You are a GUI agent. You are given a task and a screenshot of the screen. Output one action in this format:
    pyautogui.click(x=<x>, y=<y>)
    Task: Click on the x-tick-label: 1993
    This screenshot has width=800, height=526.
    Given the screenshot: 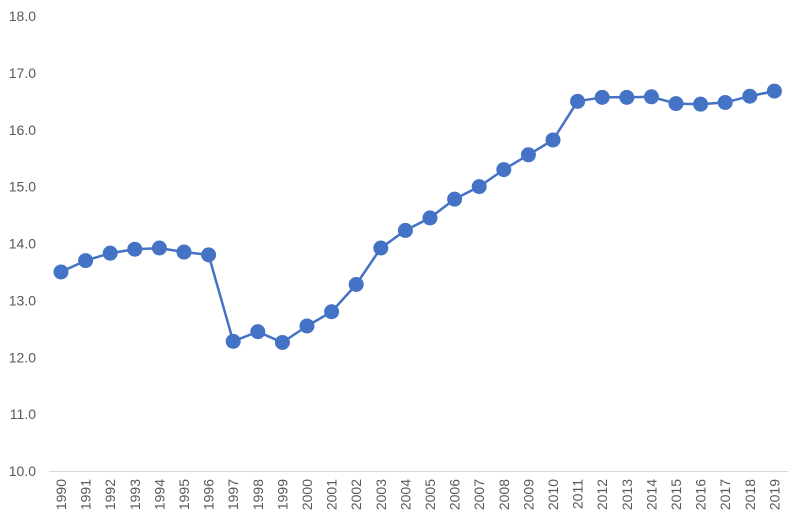 What is the action you would take?
    pyautogui.click(x=135, y=494)
    